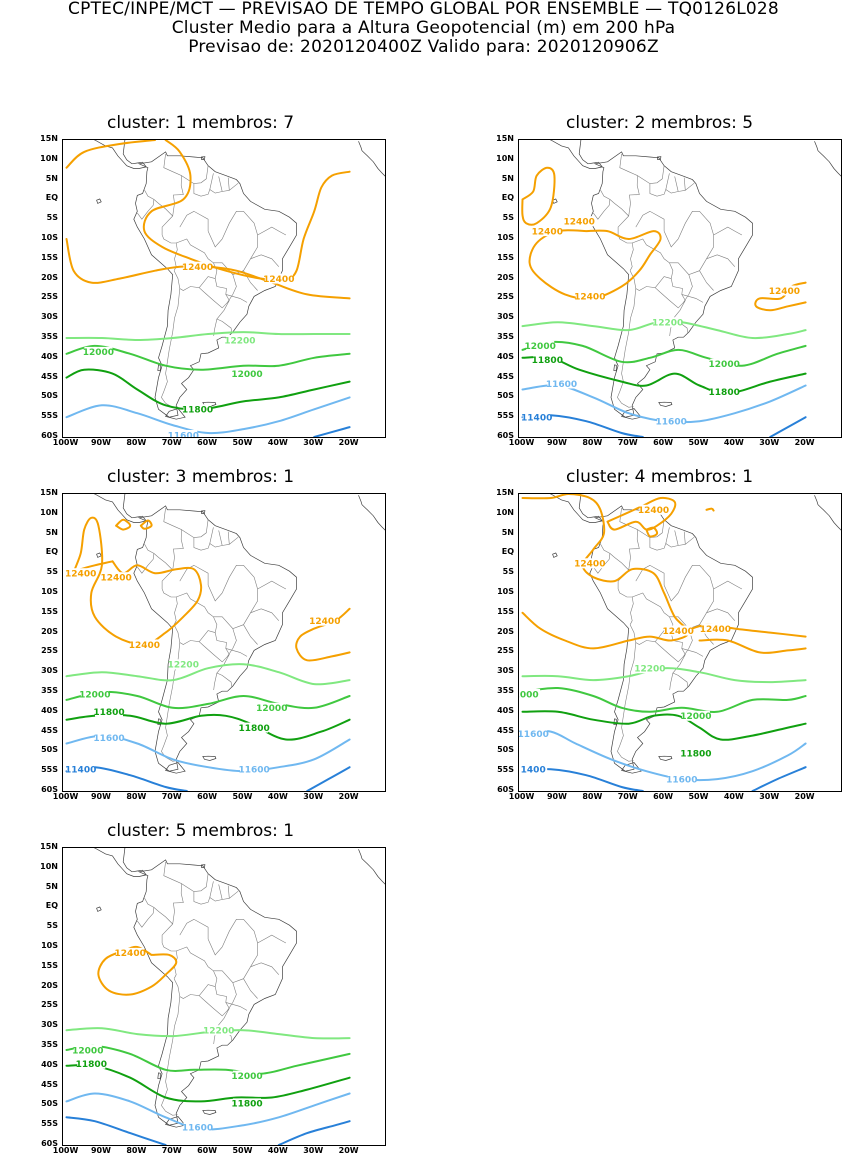  I want to click on contour-label: 11400, so click(80, 771).